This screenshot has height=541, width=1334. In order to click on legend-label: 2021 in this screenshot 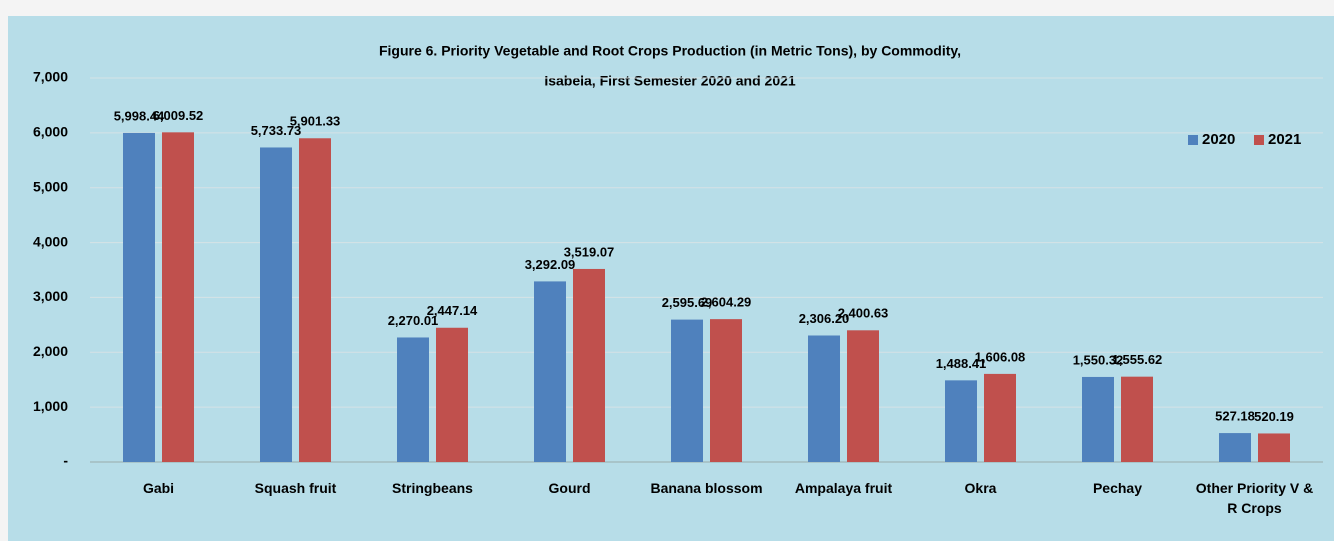, I will do `click(1284, 139)`.